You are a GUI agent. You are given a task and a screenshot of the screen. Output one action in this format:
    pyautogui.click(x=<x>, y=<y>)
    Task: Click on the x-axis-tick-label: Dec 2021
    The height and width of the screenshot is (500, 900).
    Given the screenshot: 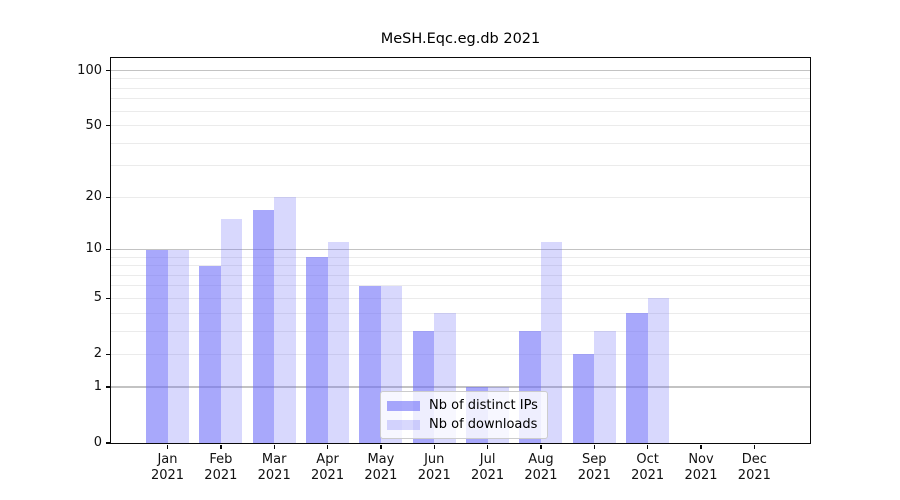 What is the action you would take?
    pyautogui.click(x=754, y=467)
    